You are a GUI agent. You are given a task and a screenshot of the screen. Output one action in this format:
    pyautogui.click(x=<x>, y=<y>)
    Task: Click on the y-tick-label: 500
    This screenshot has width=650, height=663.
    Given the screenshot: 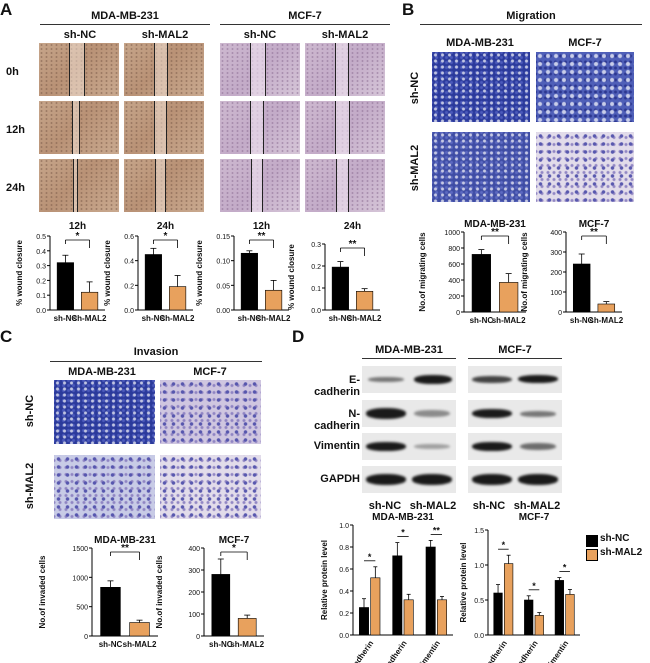 What is the action you would take?
    pyautogui.click(x=82, y=608)
    